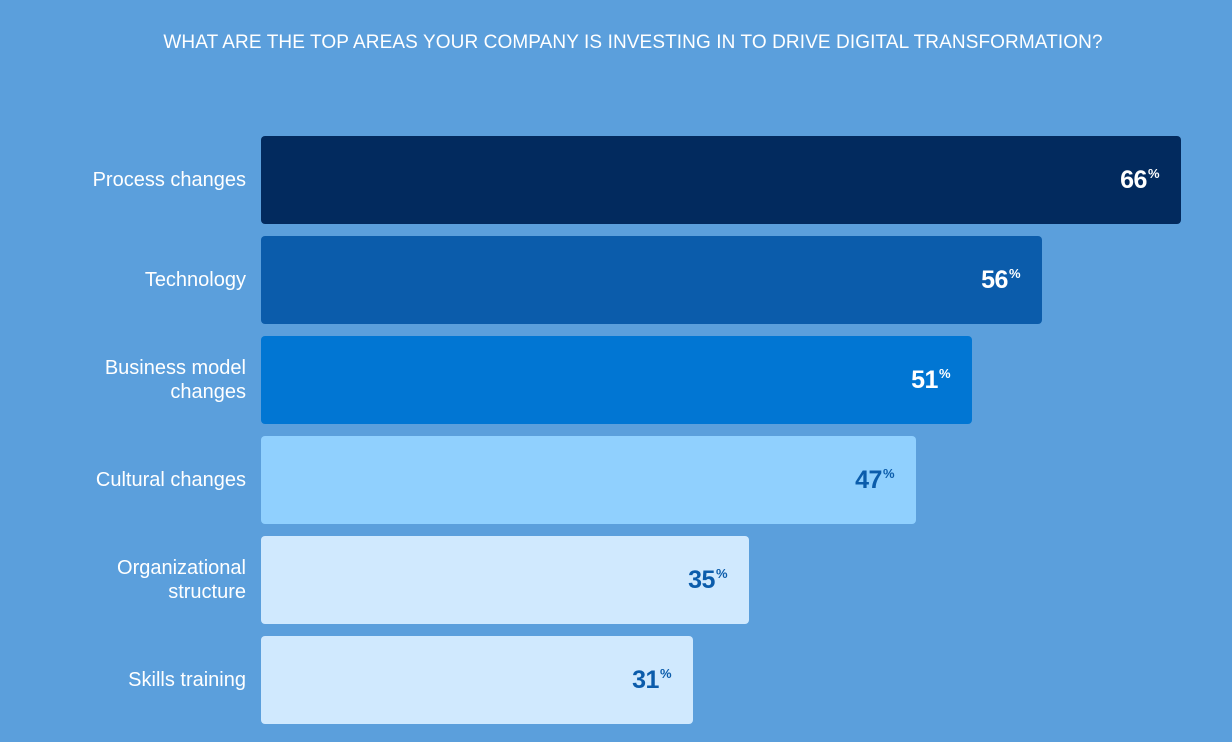 The width and height of the screenshot is (1232, 742). I want to click on category-label-line: structure, so click(207, 592).